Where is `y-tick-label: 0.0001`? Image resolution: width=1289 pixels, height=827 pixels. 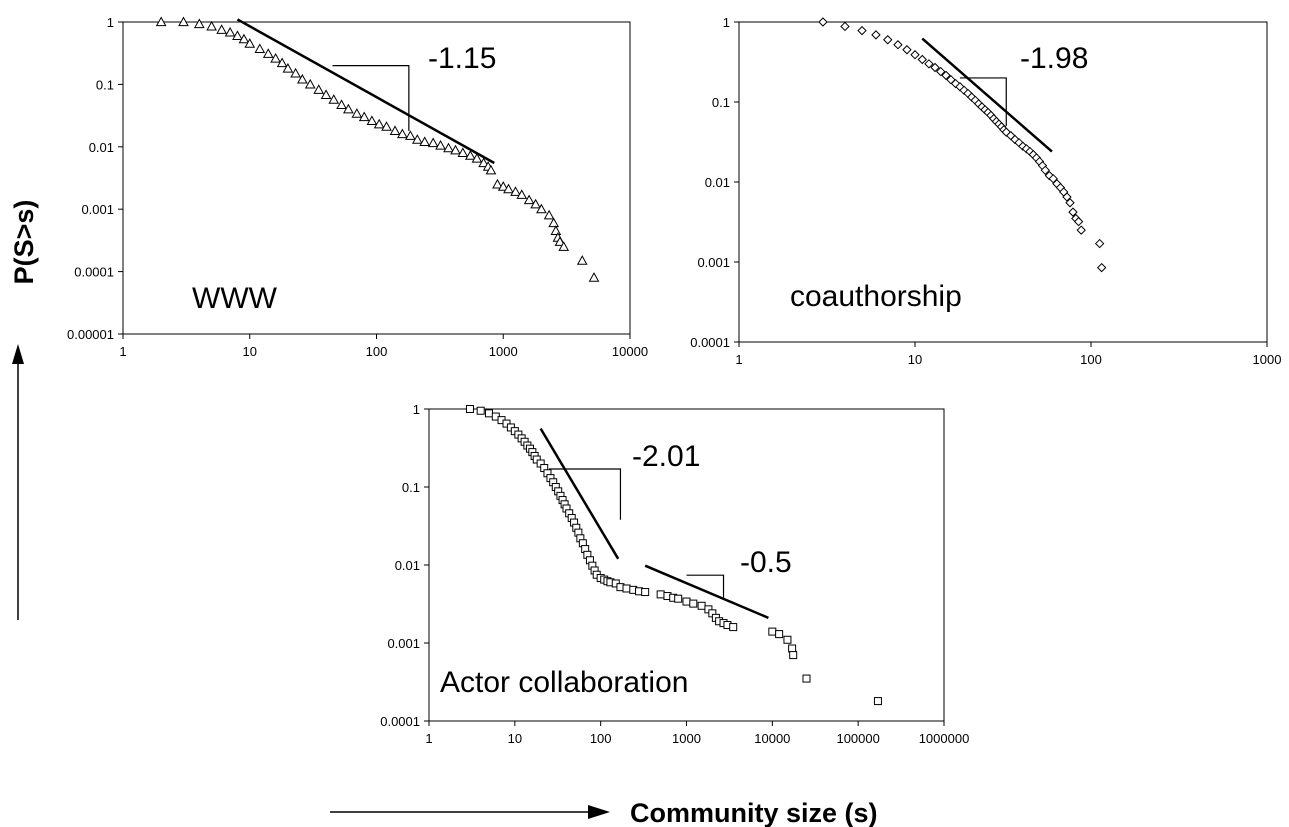 y-tick-label: 0.0001 is located at coordinates (400, 721).